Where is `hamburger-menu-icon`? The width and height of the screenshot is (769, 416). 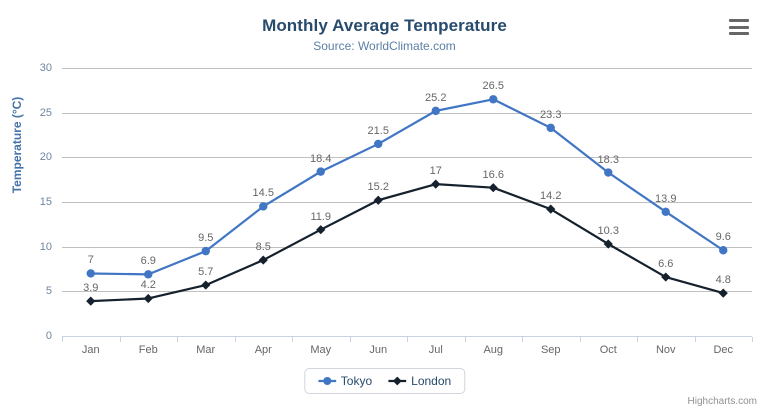 hamburger-menu-icon is located at coordinates (739, 27).